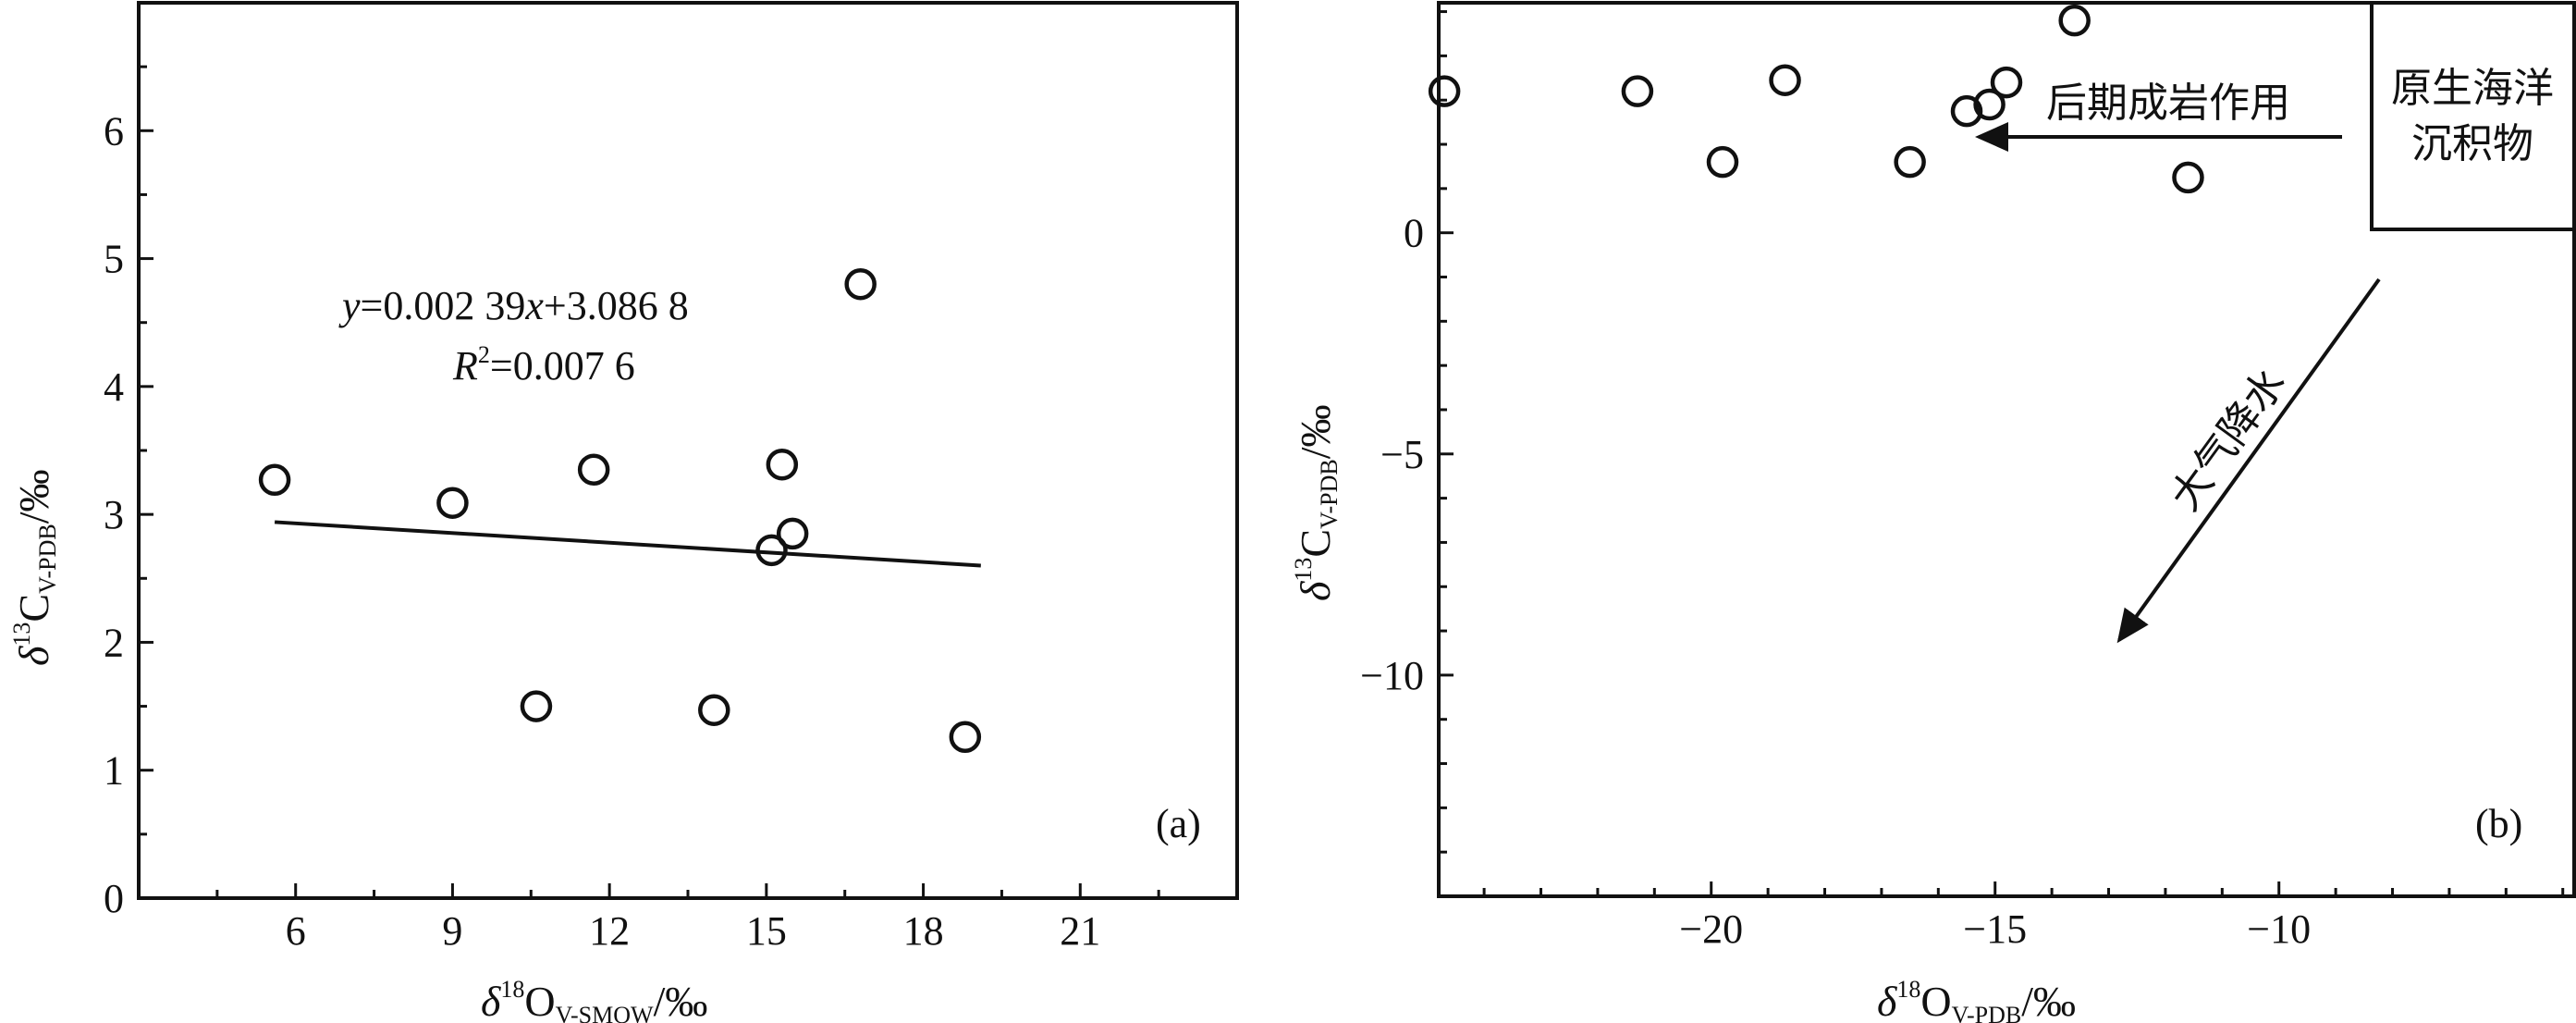  I want to click on y-tick-label: 5, so click(114, 259).